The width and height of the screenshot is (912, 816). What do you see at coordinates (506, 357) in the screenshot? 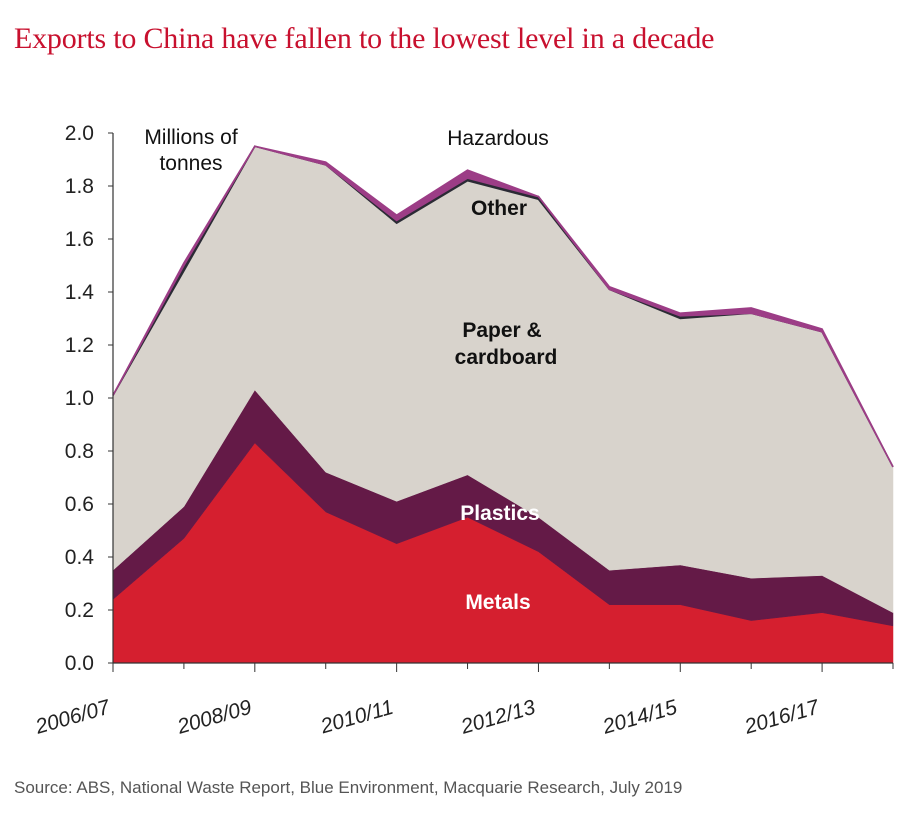
I see `series-label-paper-line2: cardboard` at bounding box center [506, 357].